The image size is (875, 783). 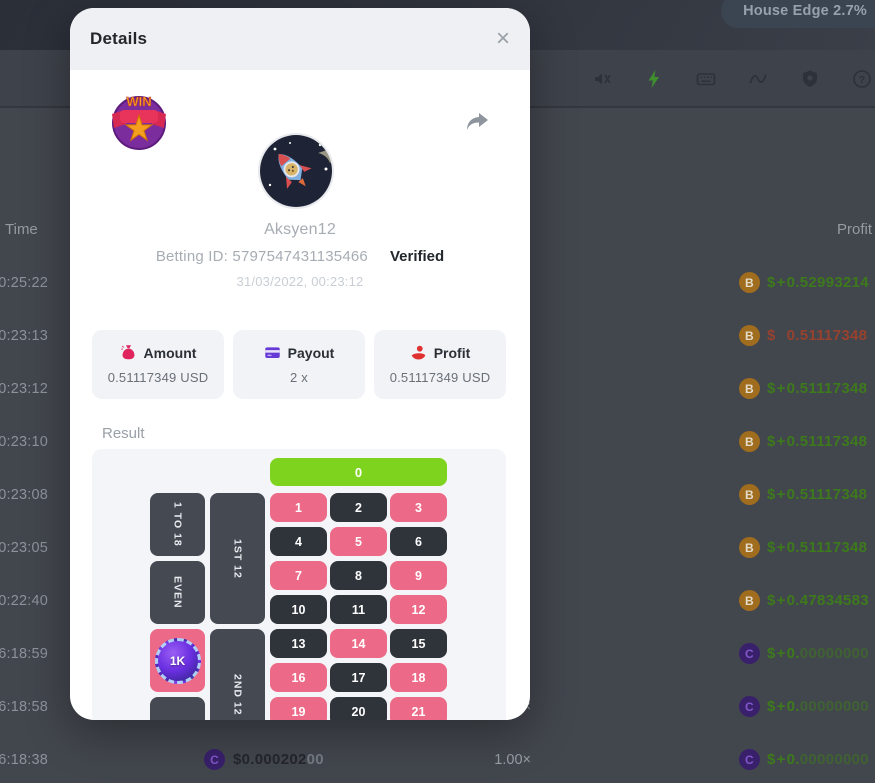 I want to click on modal-title: Details, so click(x=119, y=38).